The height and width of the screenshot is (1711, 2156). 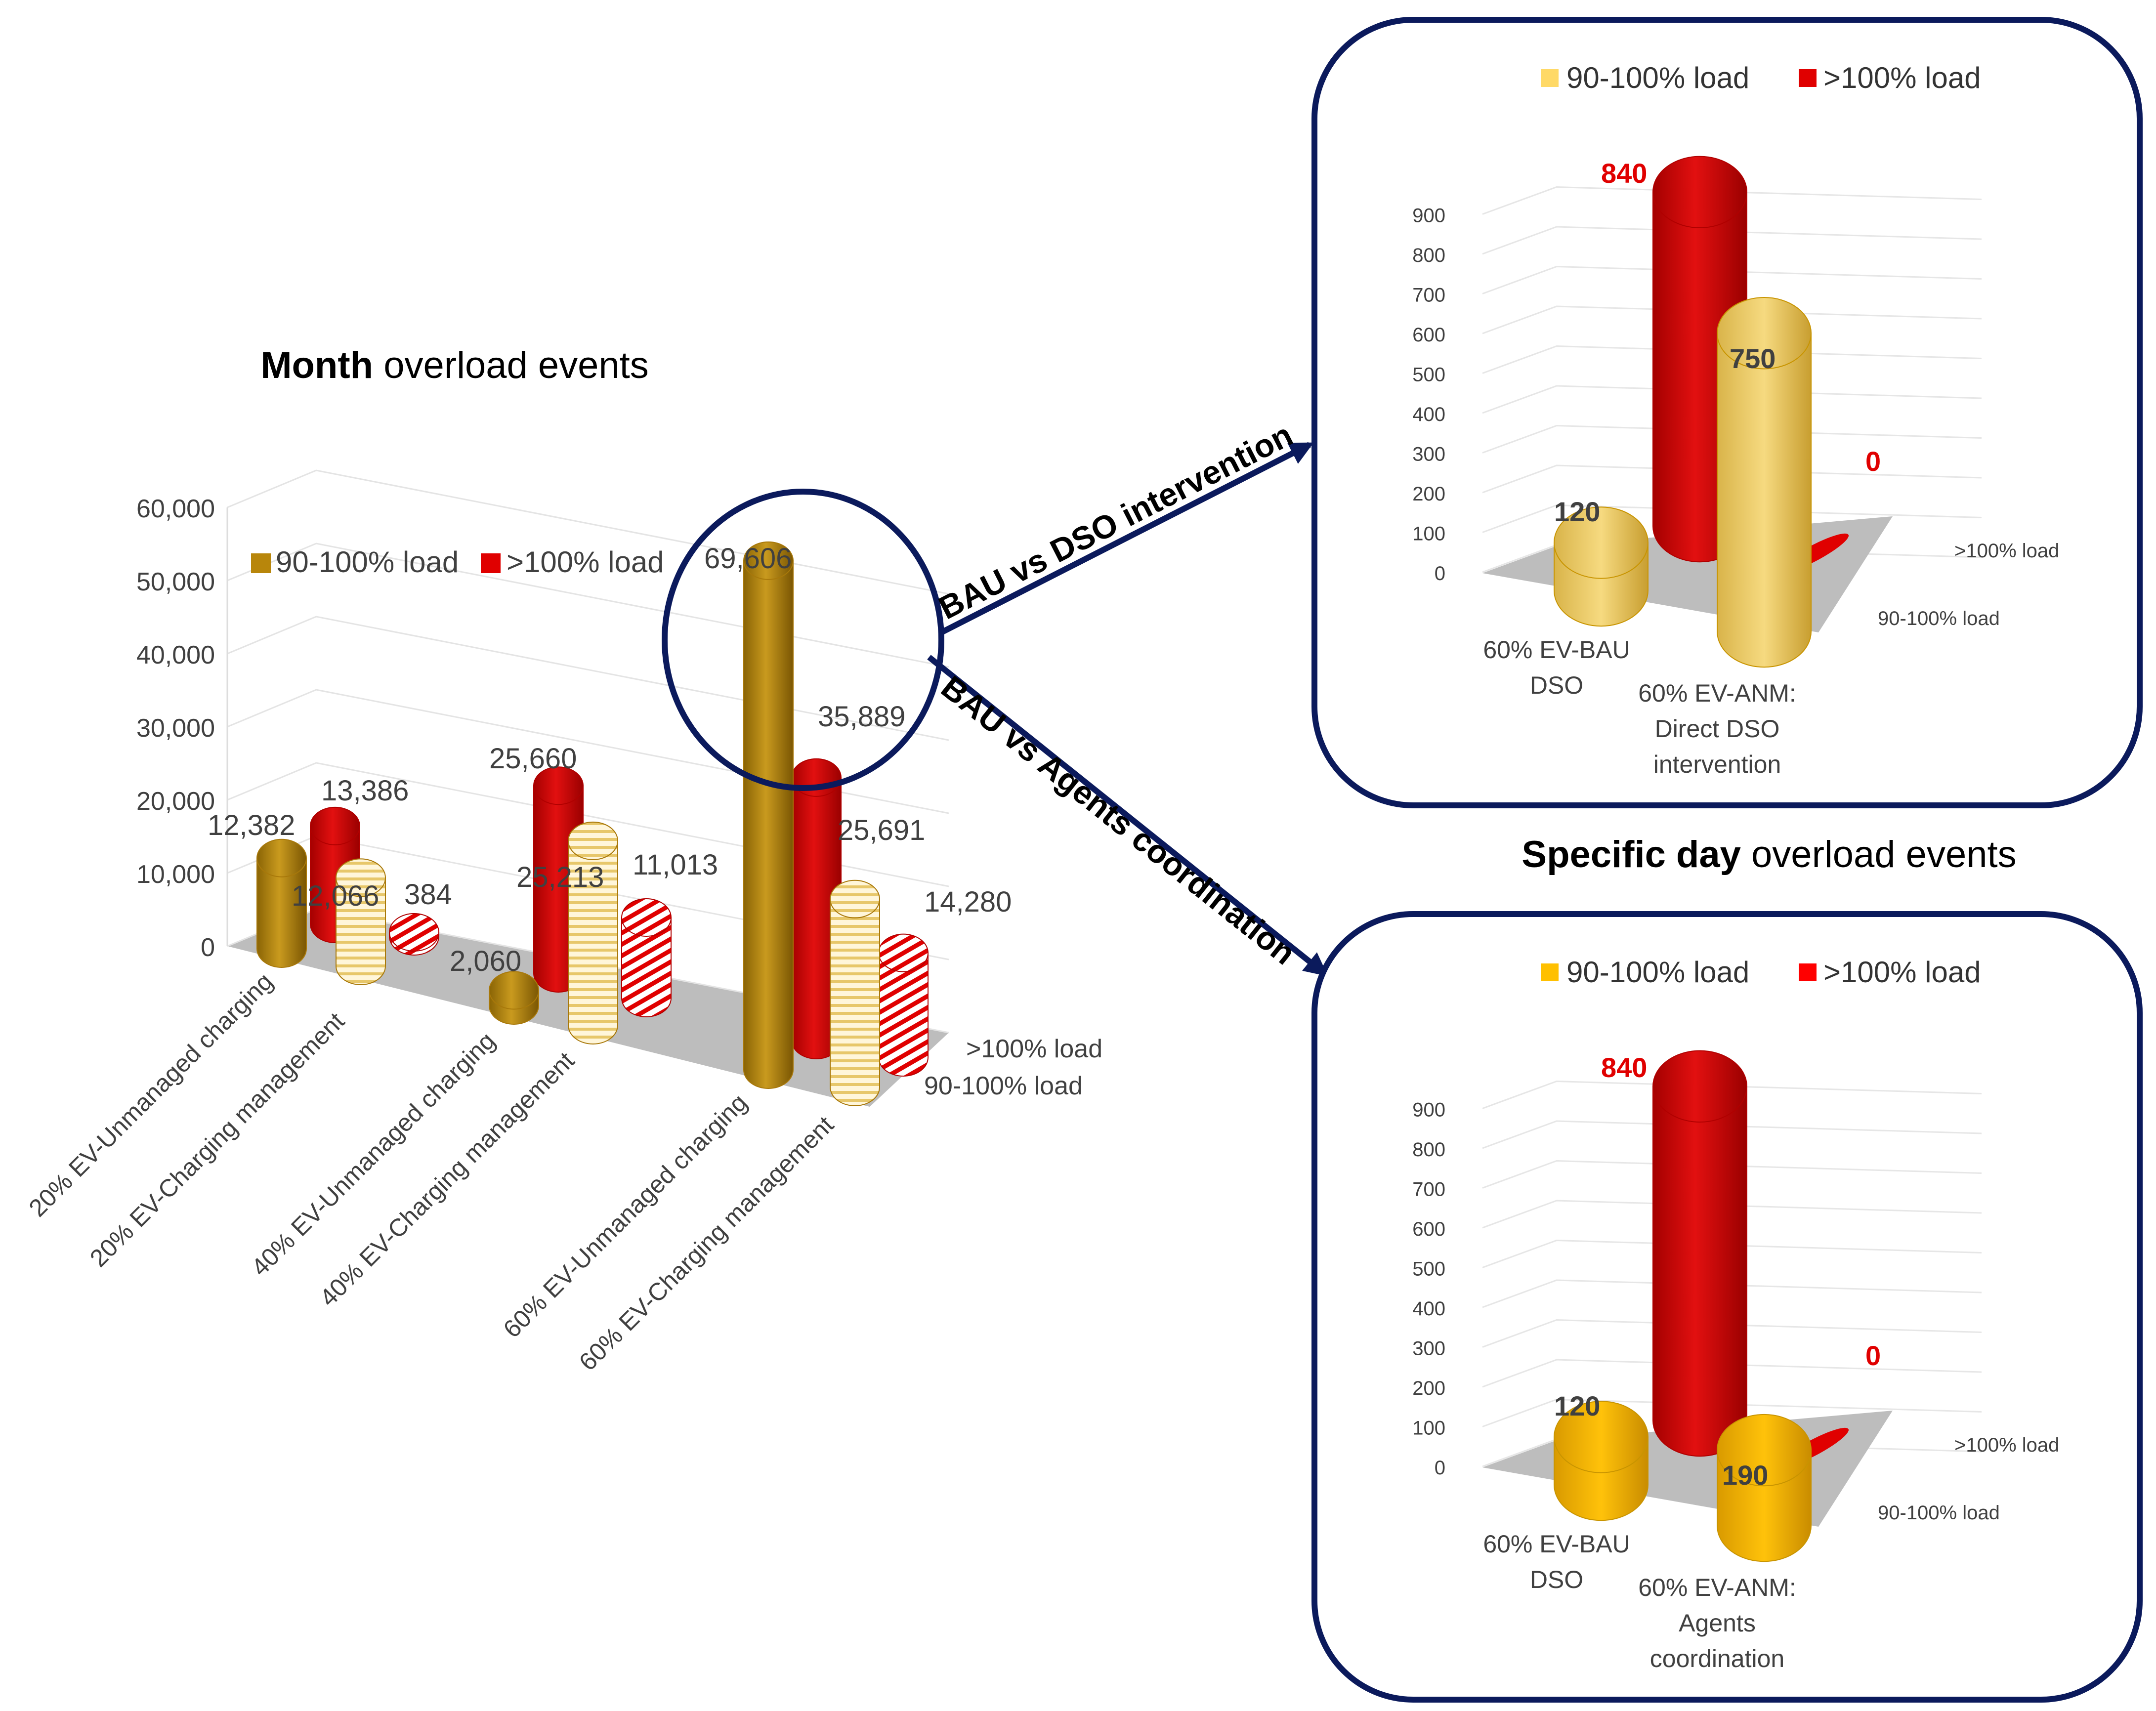 I want to click on bars, so click(x=592, y=823).